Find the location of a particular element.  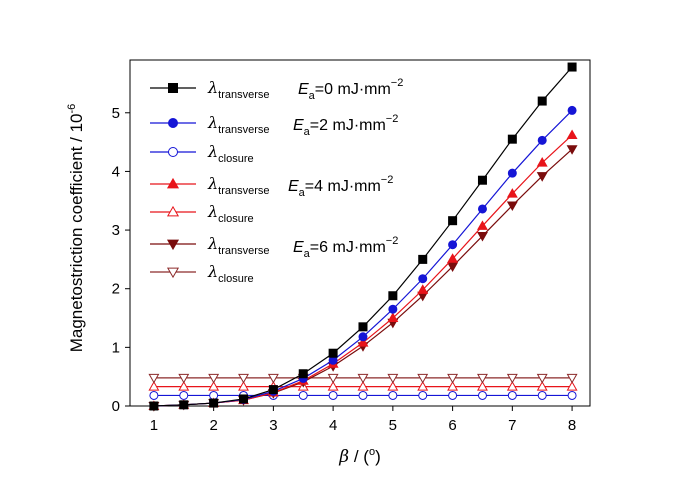

x-tick-label: 7 is located at coordinates (512, 425).